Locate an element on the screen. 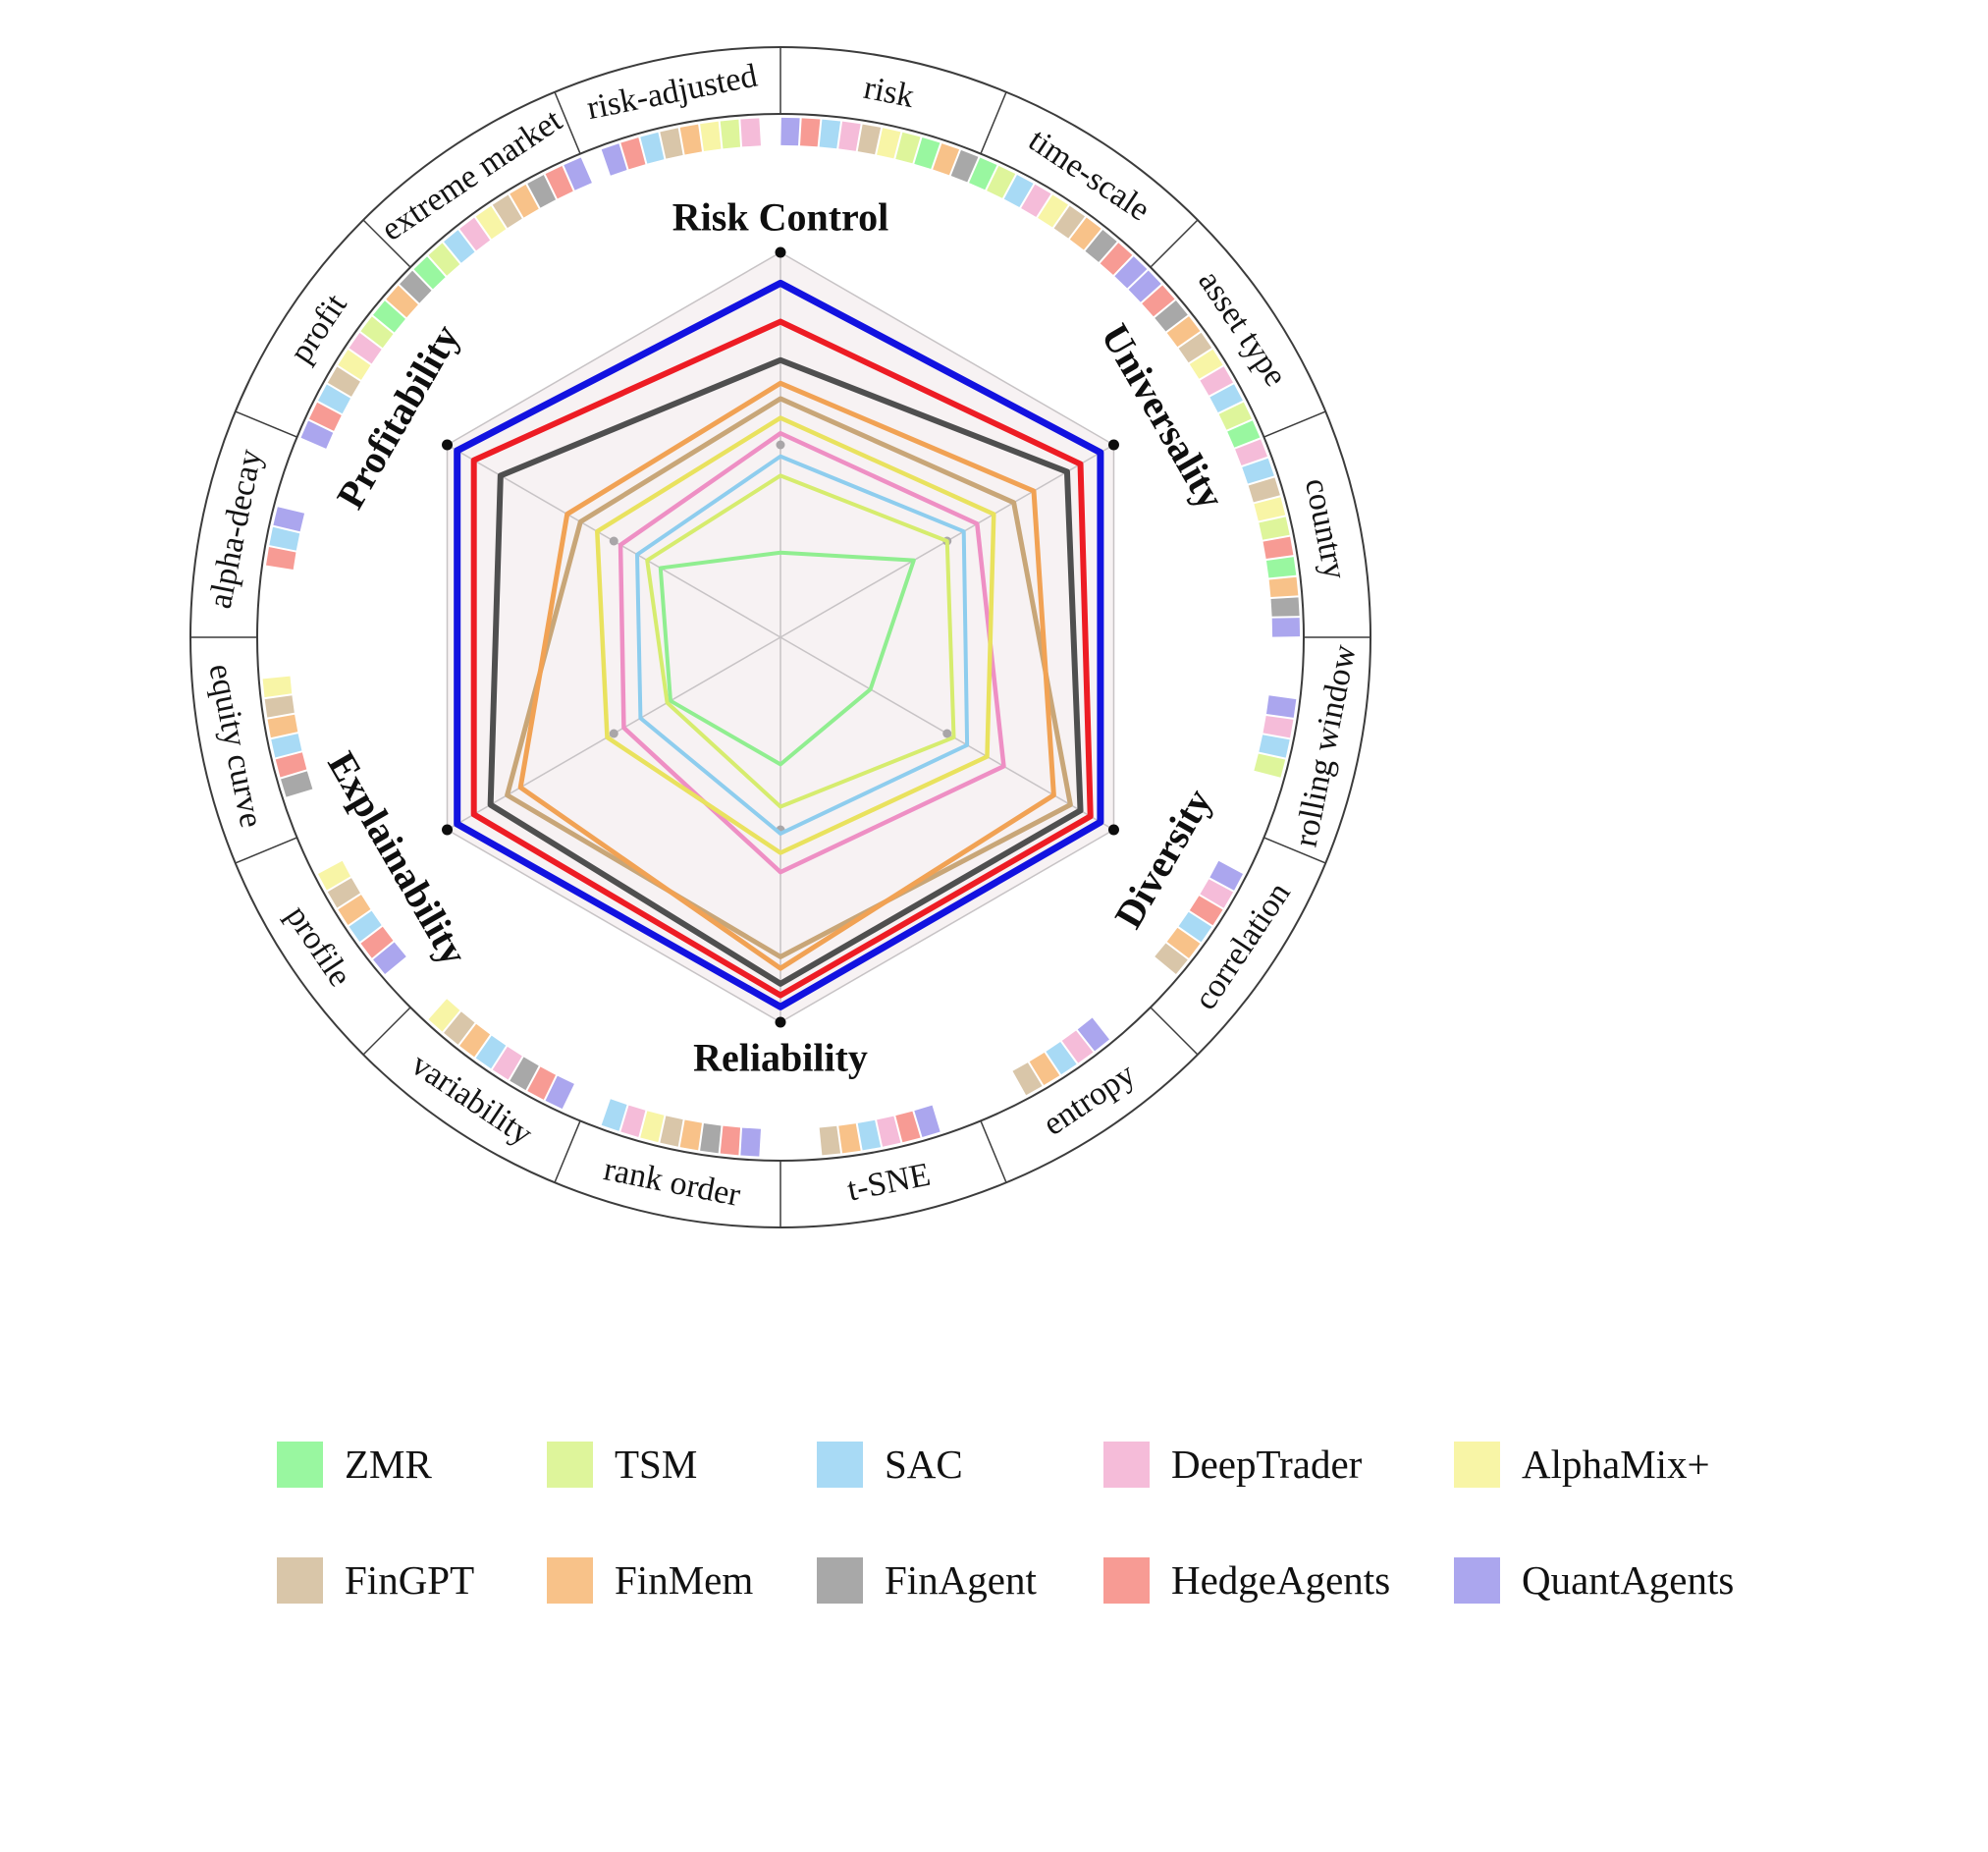  radar-series-ZMR is located at coordinates (787, 658).